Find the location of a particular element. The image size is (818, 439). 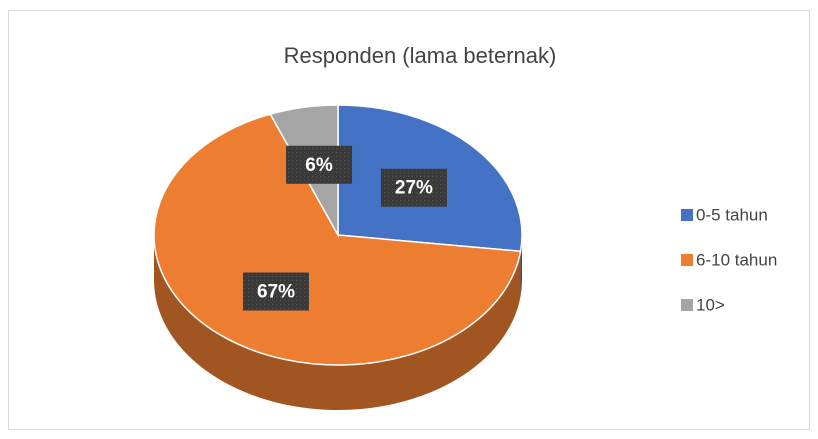

data-label: 6% is located at coordinates (319, 165).